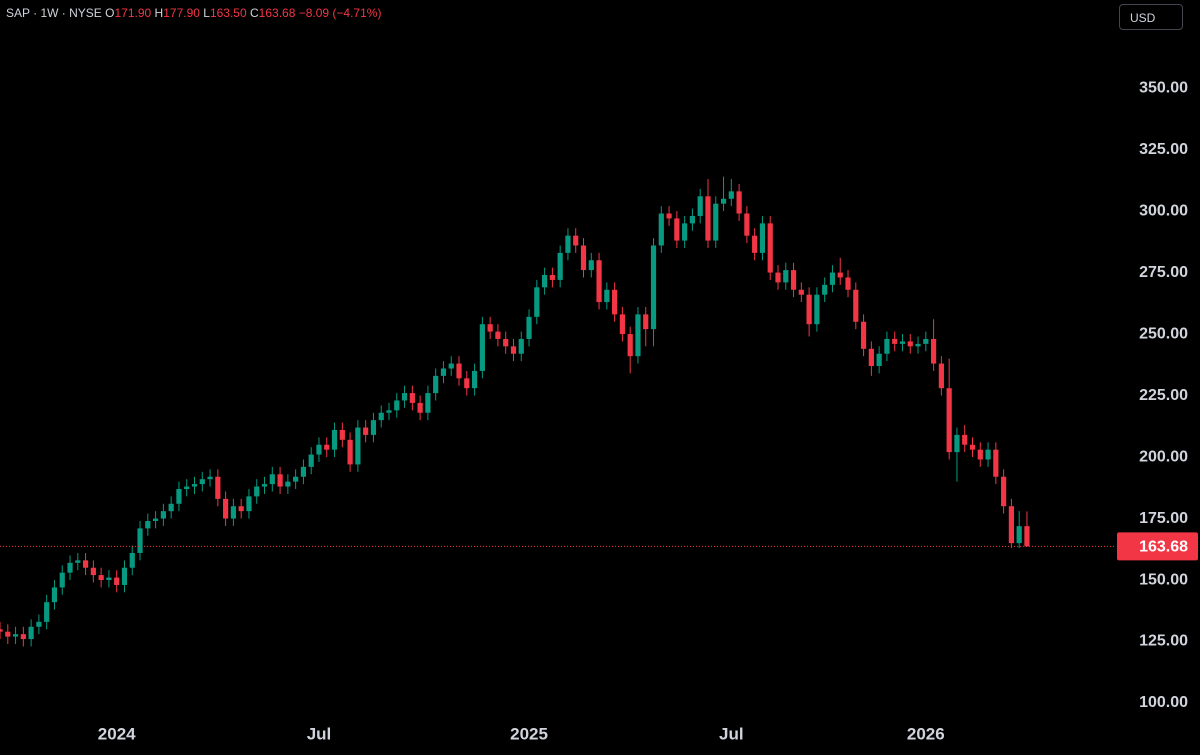 Image resolution: width=1200 pixels, height=755 pixels. Describe the element at coordinates (1163, 518) in the screenshot. I see `y-tick-label: 175.00` at that location.